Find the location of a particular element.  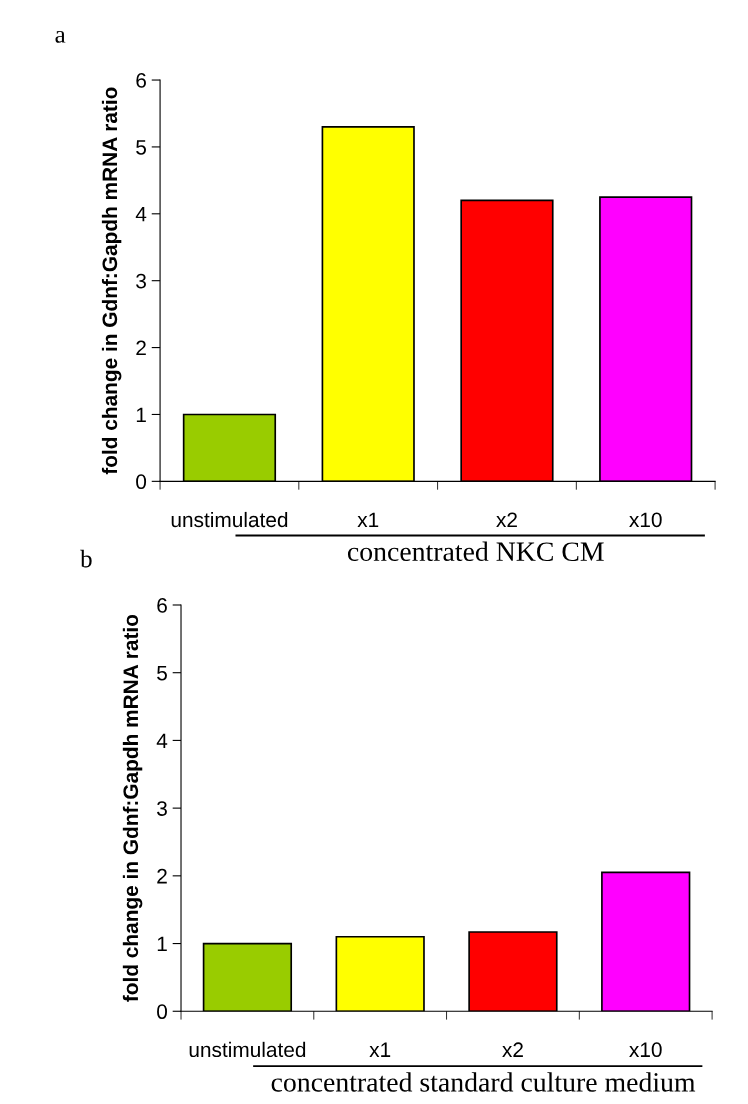

text: concentrated standard culture medium is located at coordinates (483, 1082).